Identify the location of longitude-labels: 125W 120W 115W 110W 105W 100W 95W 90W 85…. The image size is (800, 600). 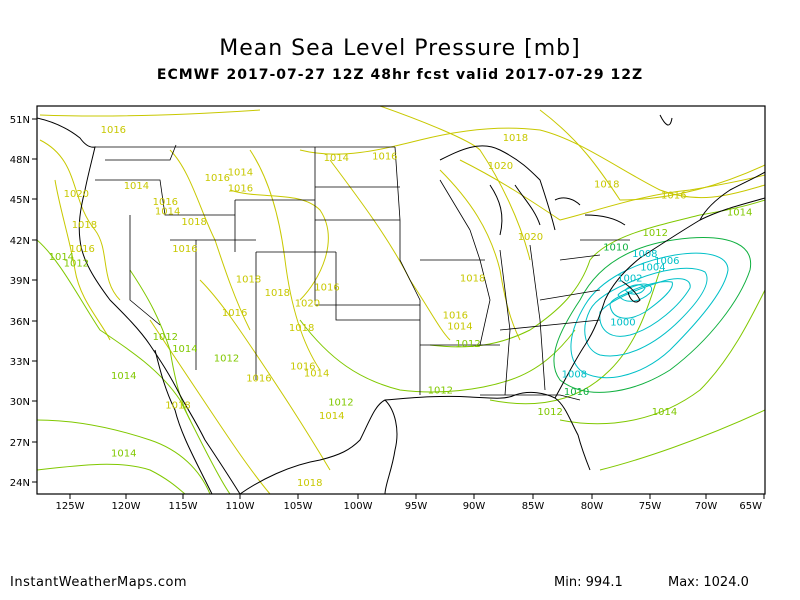
(409, 506).